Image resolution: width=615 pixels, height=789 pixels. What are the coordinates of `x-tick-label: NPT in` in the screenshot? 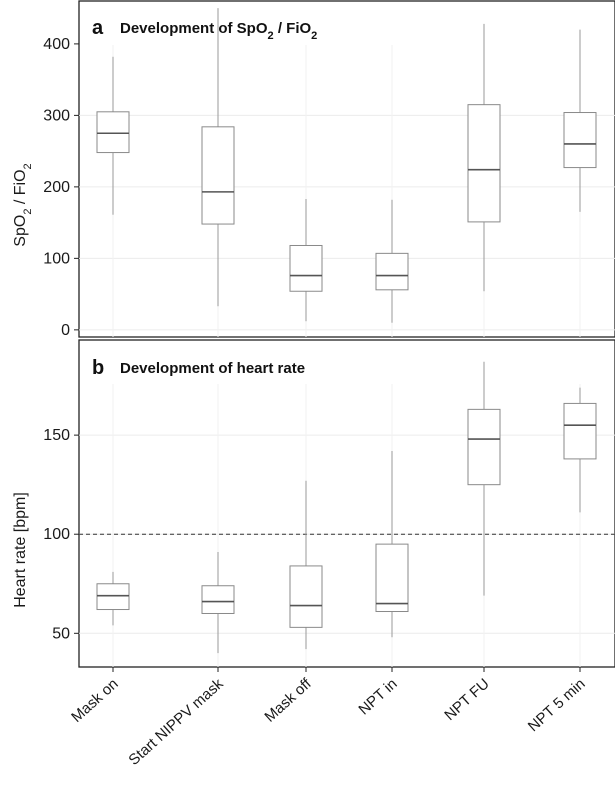 It's located at (377, 696).